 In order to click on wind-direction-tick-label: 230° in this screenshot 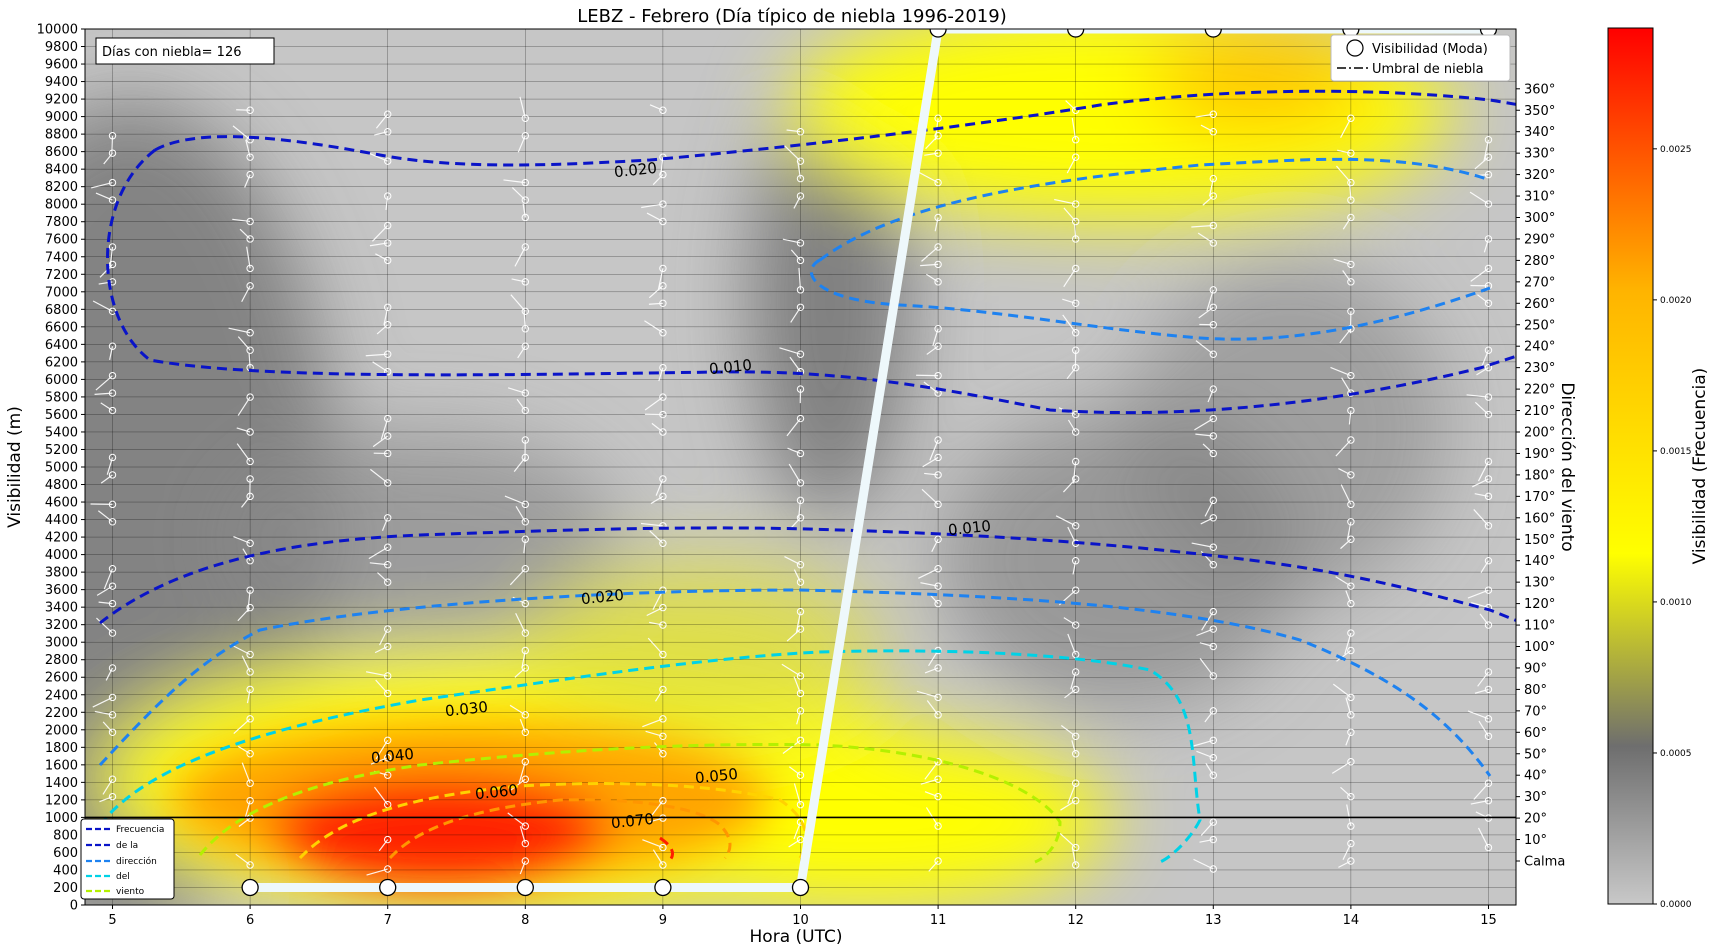, I will do `click(1539, 368)`.